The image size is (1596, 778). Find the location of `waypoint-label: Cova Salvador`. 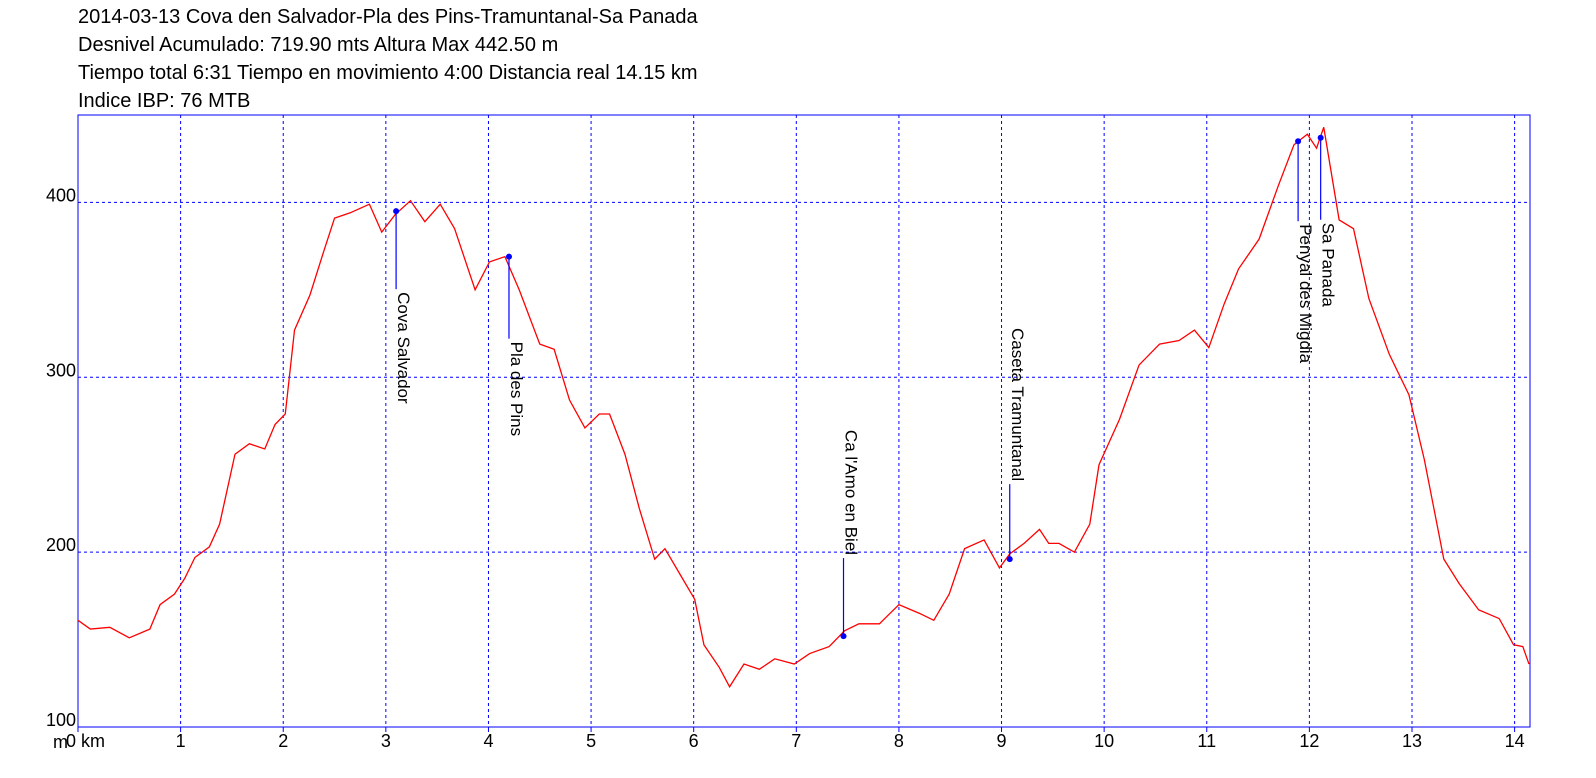

waypoint-label: Cova Salvador is located at coordinates (403, 348).